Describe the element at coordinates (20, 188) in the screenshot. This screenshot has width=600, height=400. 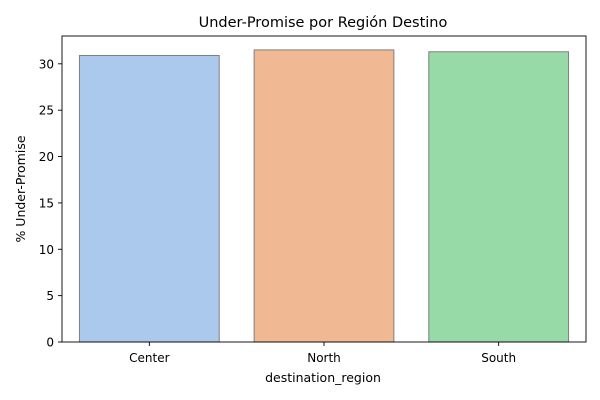
I see `y-axis-label: % Under-Promise` at that location.